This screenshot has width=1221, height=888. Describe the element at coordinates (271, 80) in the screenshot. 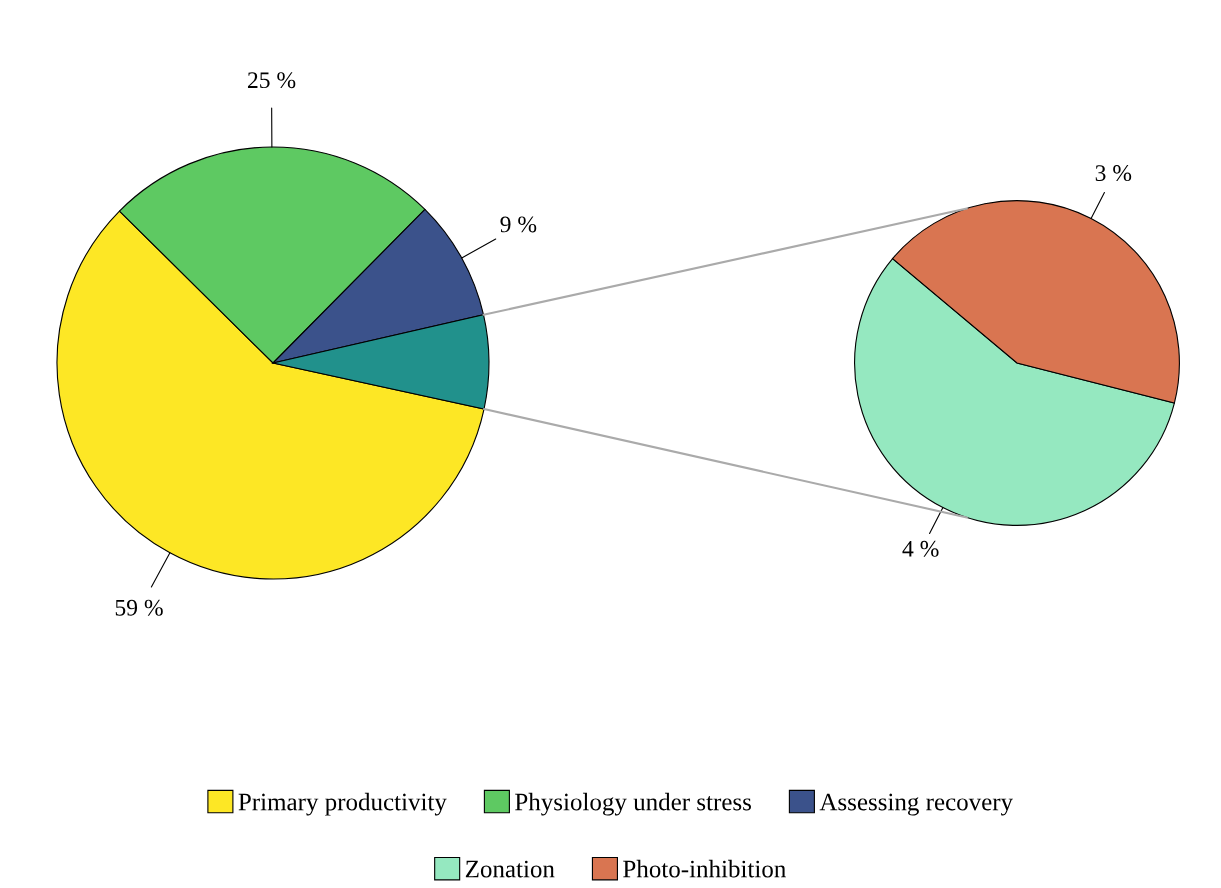

I see `data-label: 25 %` at that location.